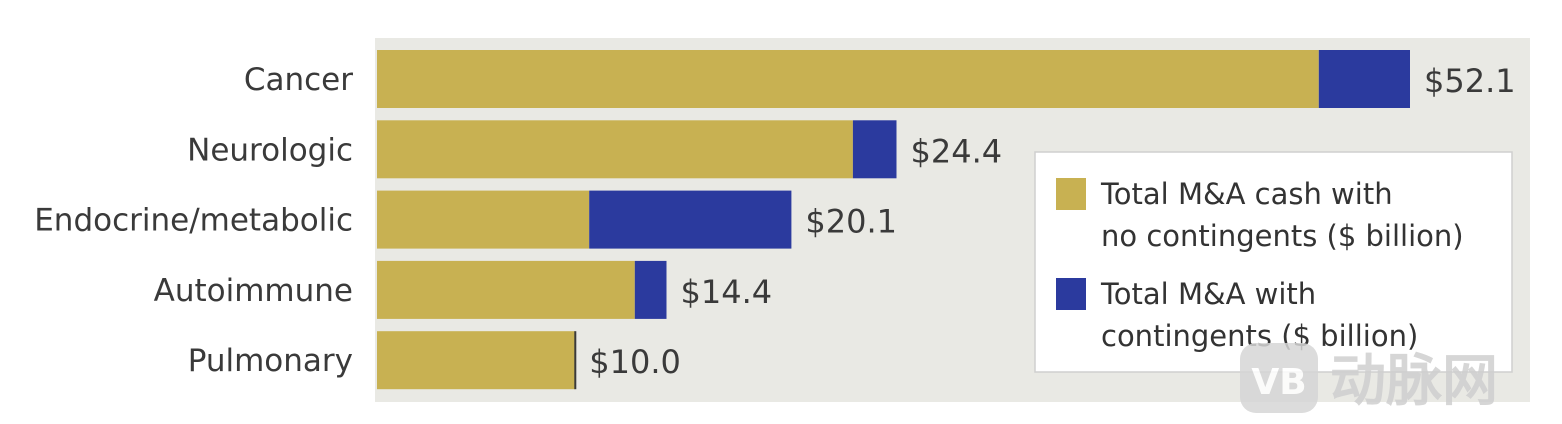  I want to click on legend-label-no-contingents-line1: Total M&A cash with, so click(1246, 194).